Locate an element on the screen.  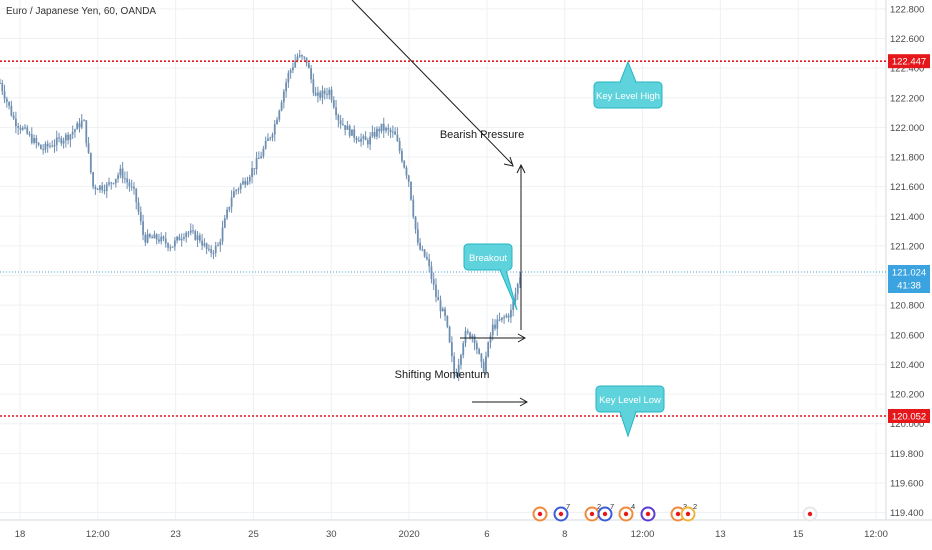
price-tick-label: 122.800 is located at coordinates (907, 9).